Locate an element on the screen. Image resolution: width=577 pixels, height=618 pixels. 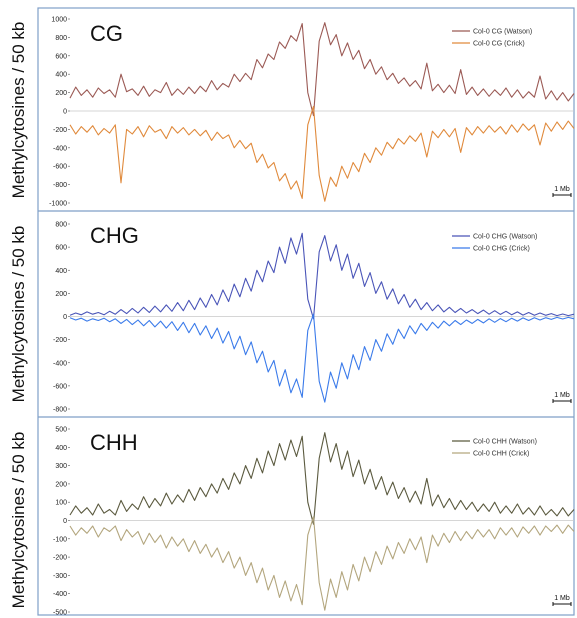
scale-bar-chh: 1 Mb is located at coordinates (562, 600).